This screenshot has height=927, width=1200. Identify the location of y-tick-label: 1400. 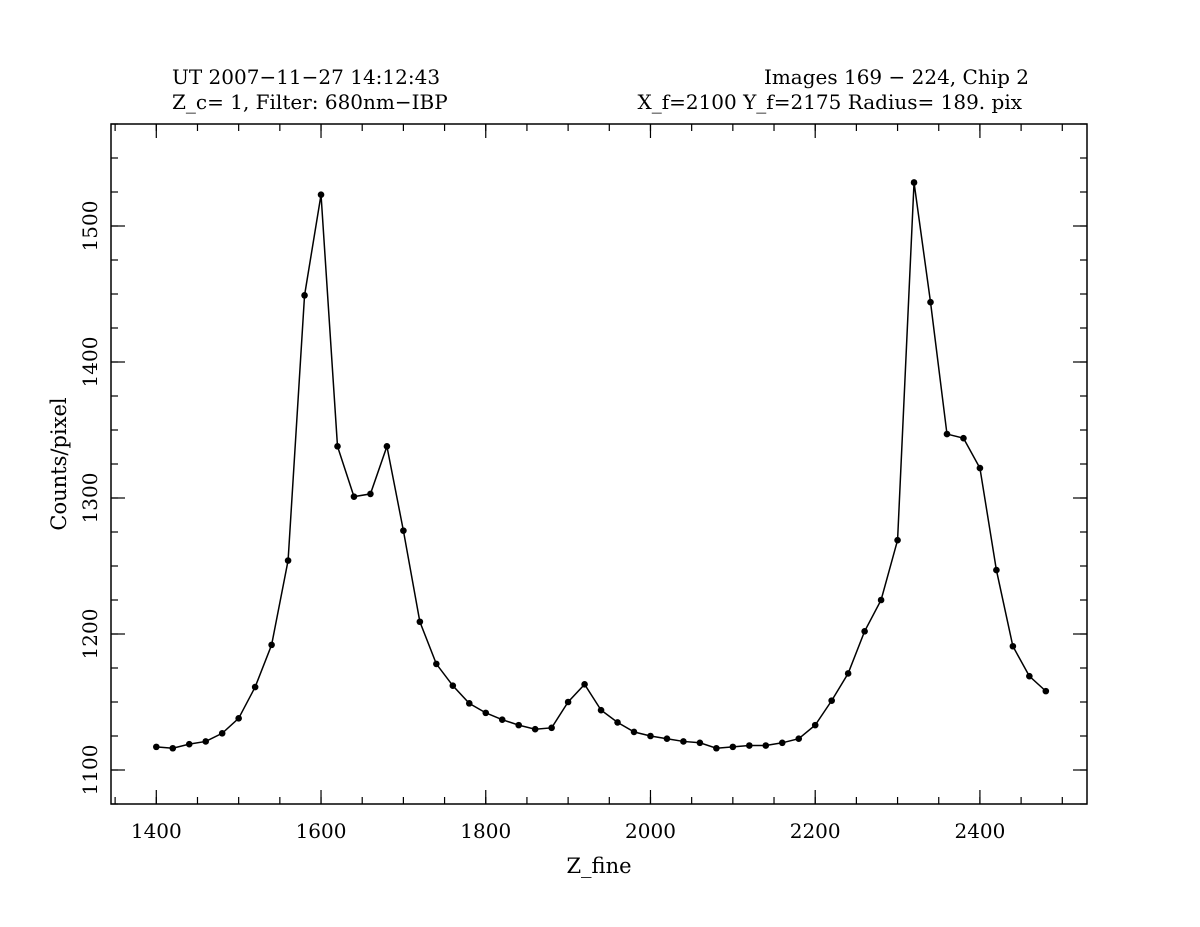
(90, 362).